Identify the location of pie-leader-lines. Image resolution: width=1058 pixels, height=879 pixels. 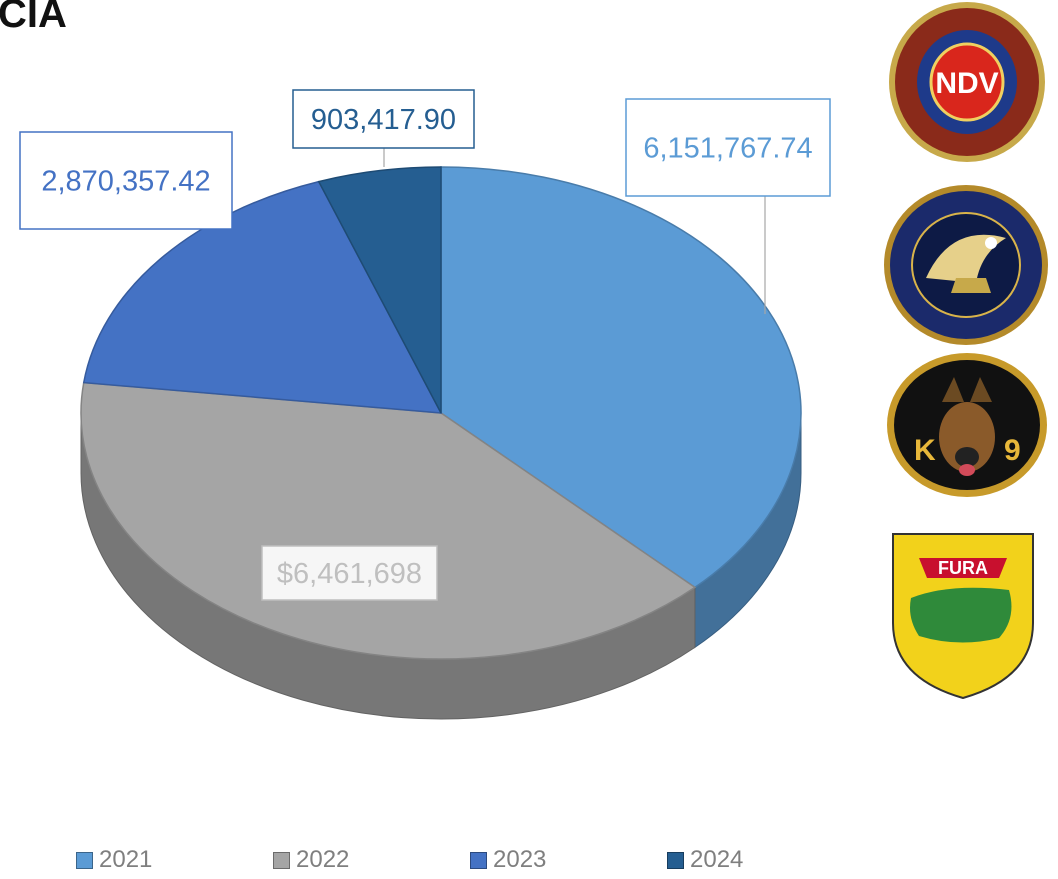
(574, 231).